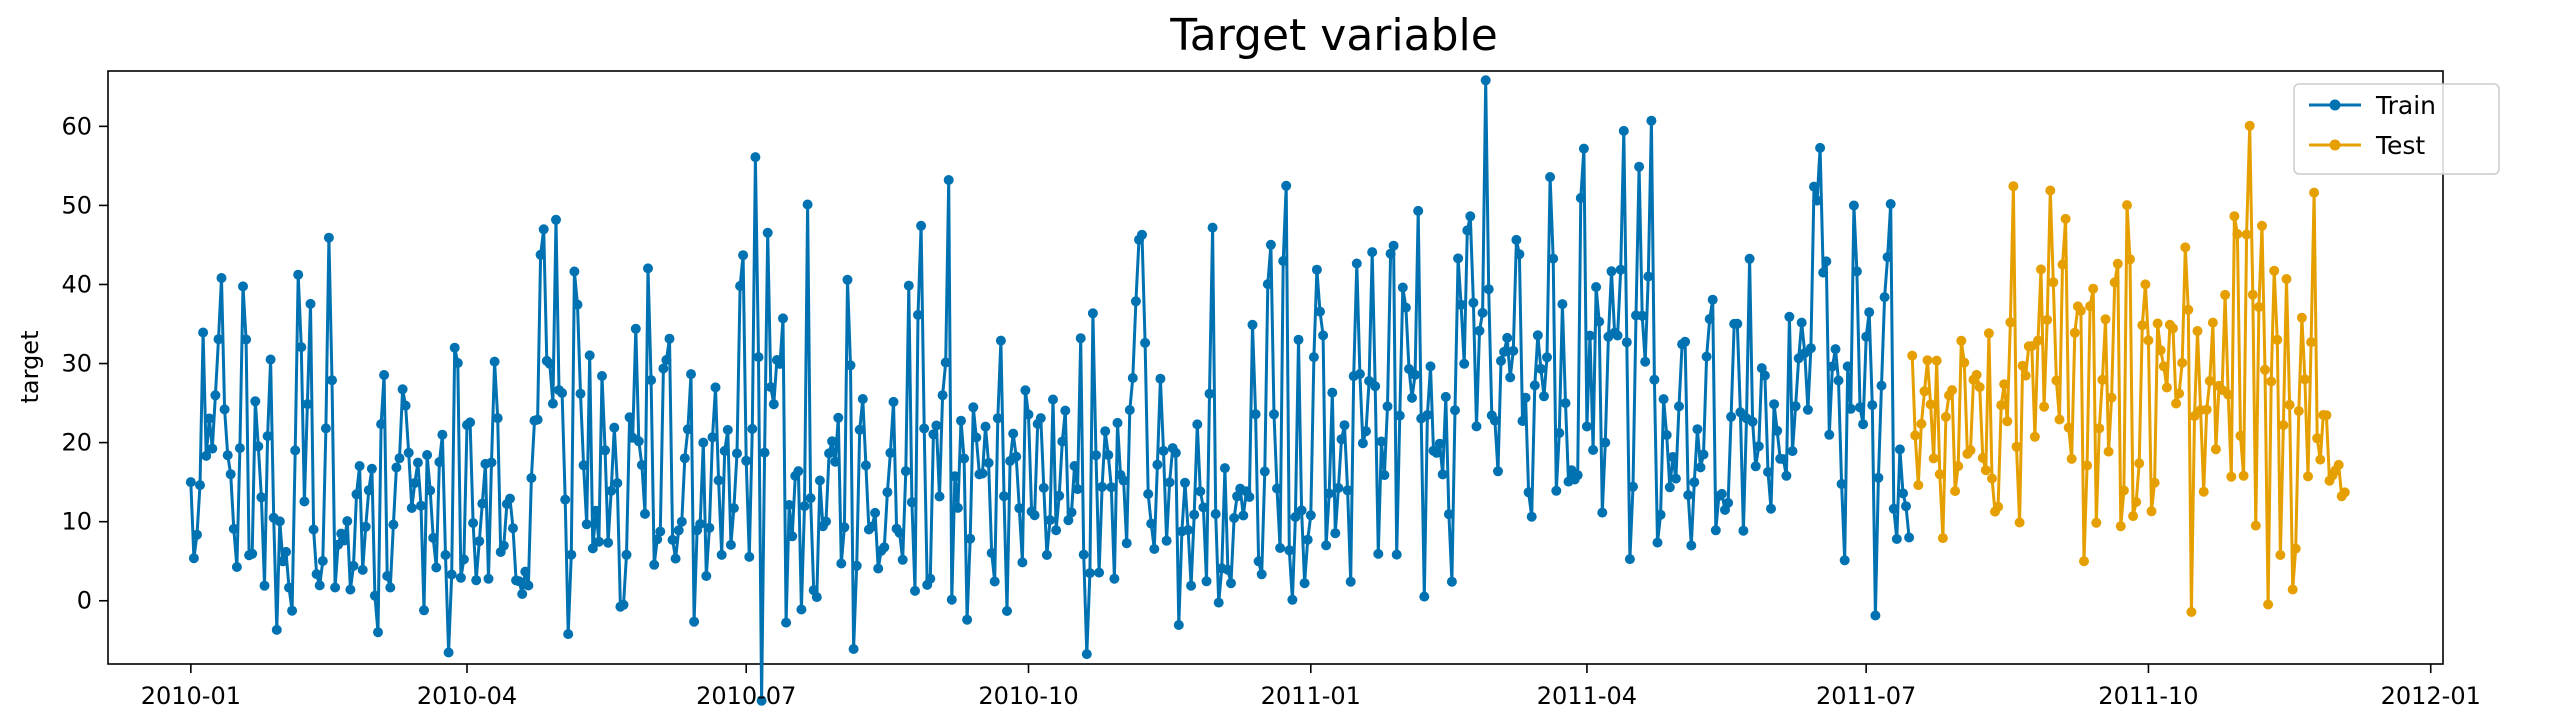 The width and height of the screenshot is (2551, 725). Describe the element at coordinates (76, 443) in the screenshot. I see `y-tick-label: 20` at that location.